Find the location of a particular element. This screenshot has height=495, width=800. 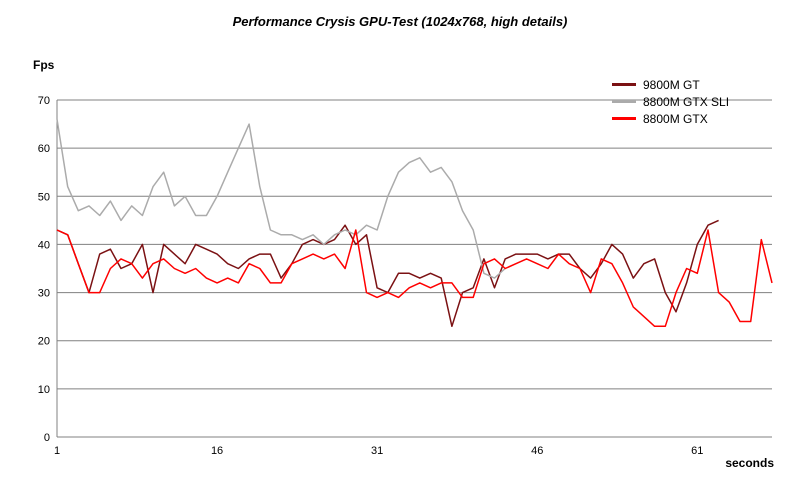

legend-item-9800m-gt: 9800M GT is located at coordinates (670, 84).